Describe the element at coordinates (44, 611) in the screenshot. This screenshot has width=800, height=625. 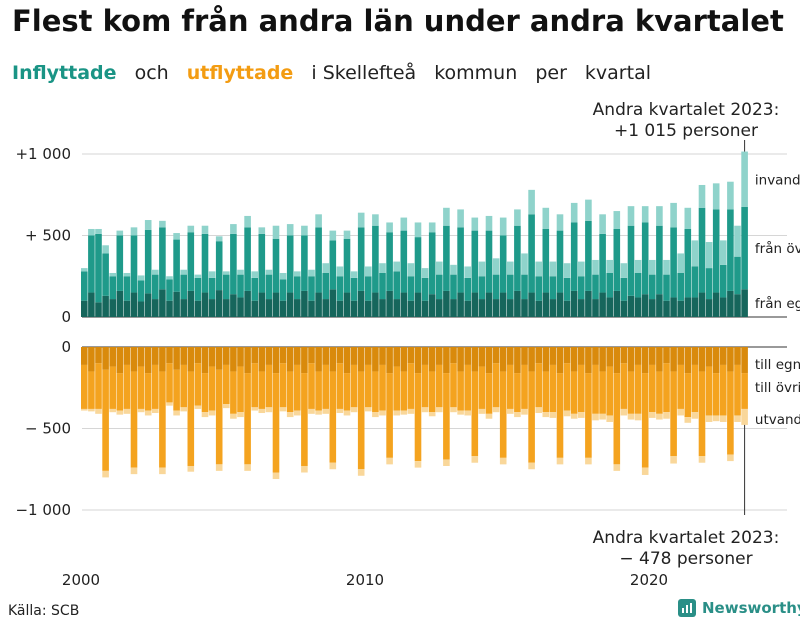
I see `source-label: Källa: SCB` at that location.